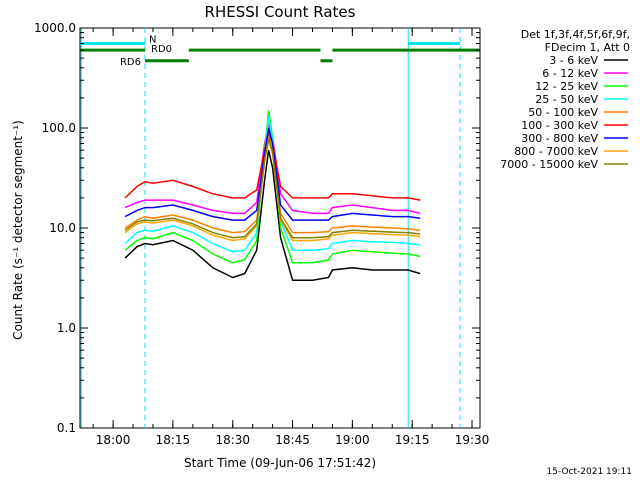  I want to click on y-tick-label: 1.0, so click(66, 328).